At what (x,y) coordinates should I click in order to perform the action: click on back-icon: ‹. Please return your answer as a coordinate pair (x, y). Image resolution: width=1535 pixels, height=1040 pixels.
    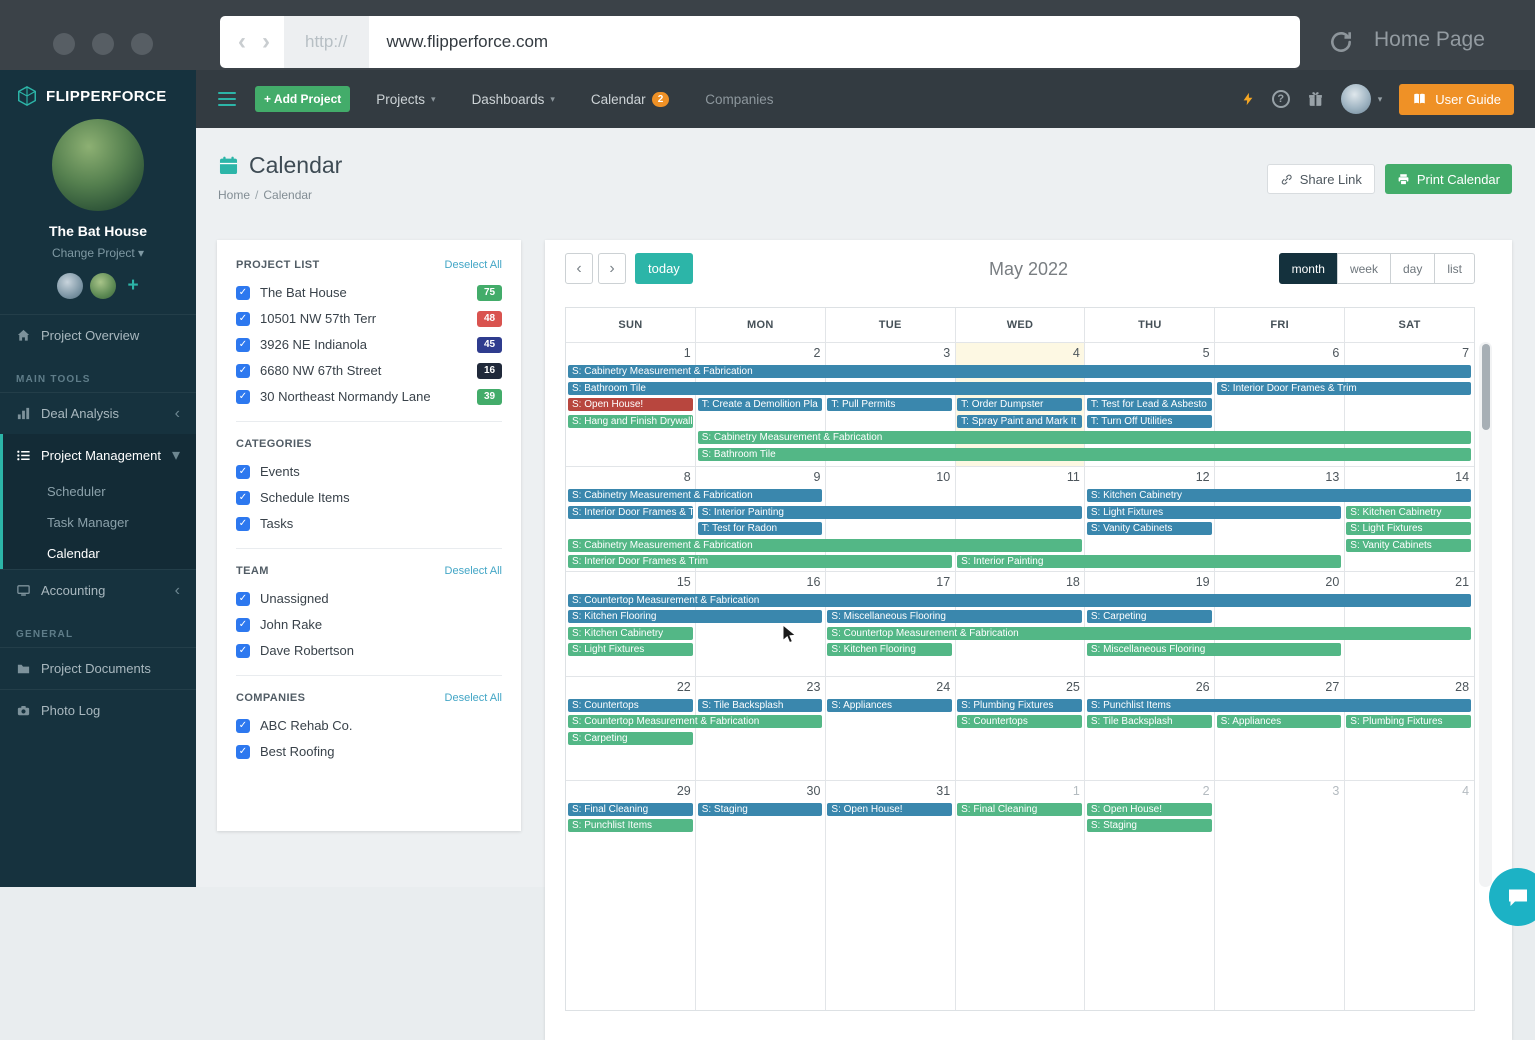
    Looking at the image, I should click on (242, 41).